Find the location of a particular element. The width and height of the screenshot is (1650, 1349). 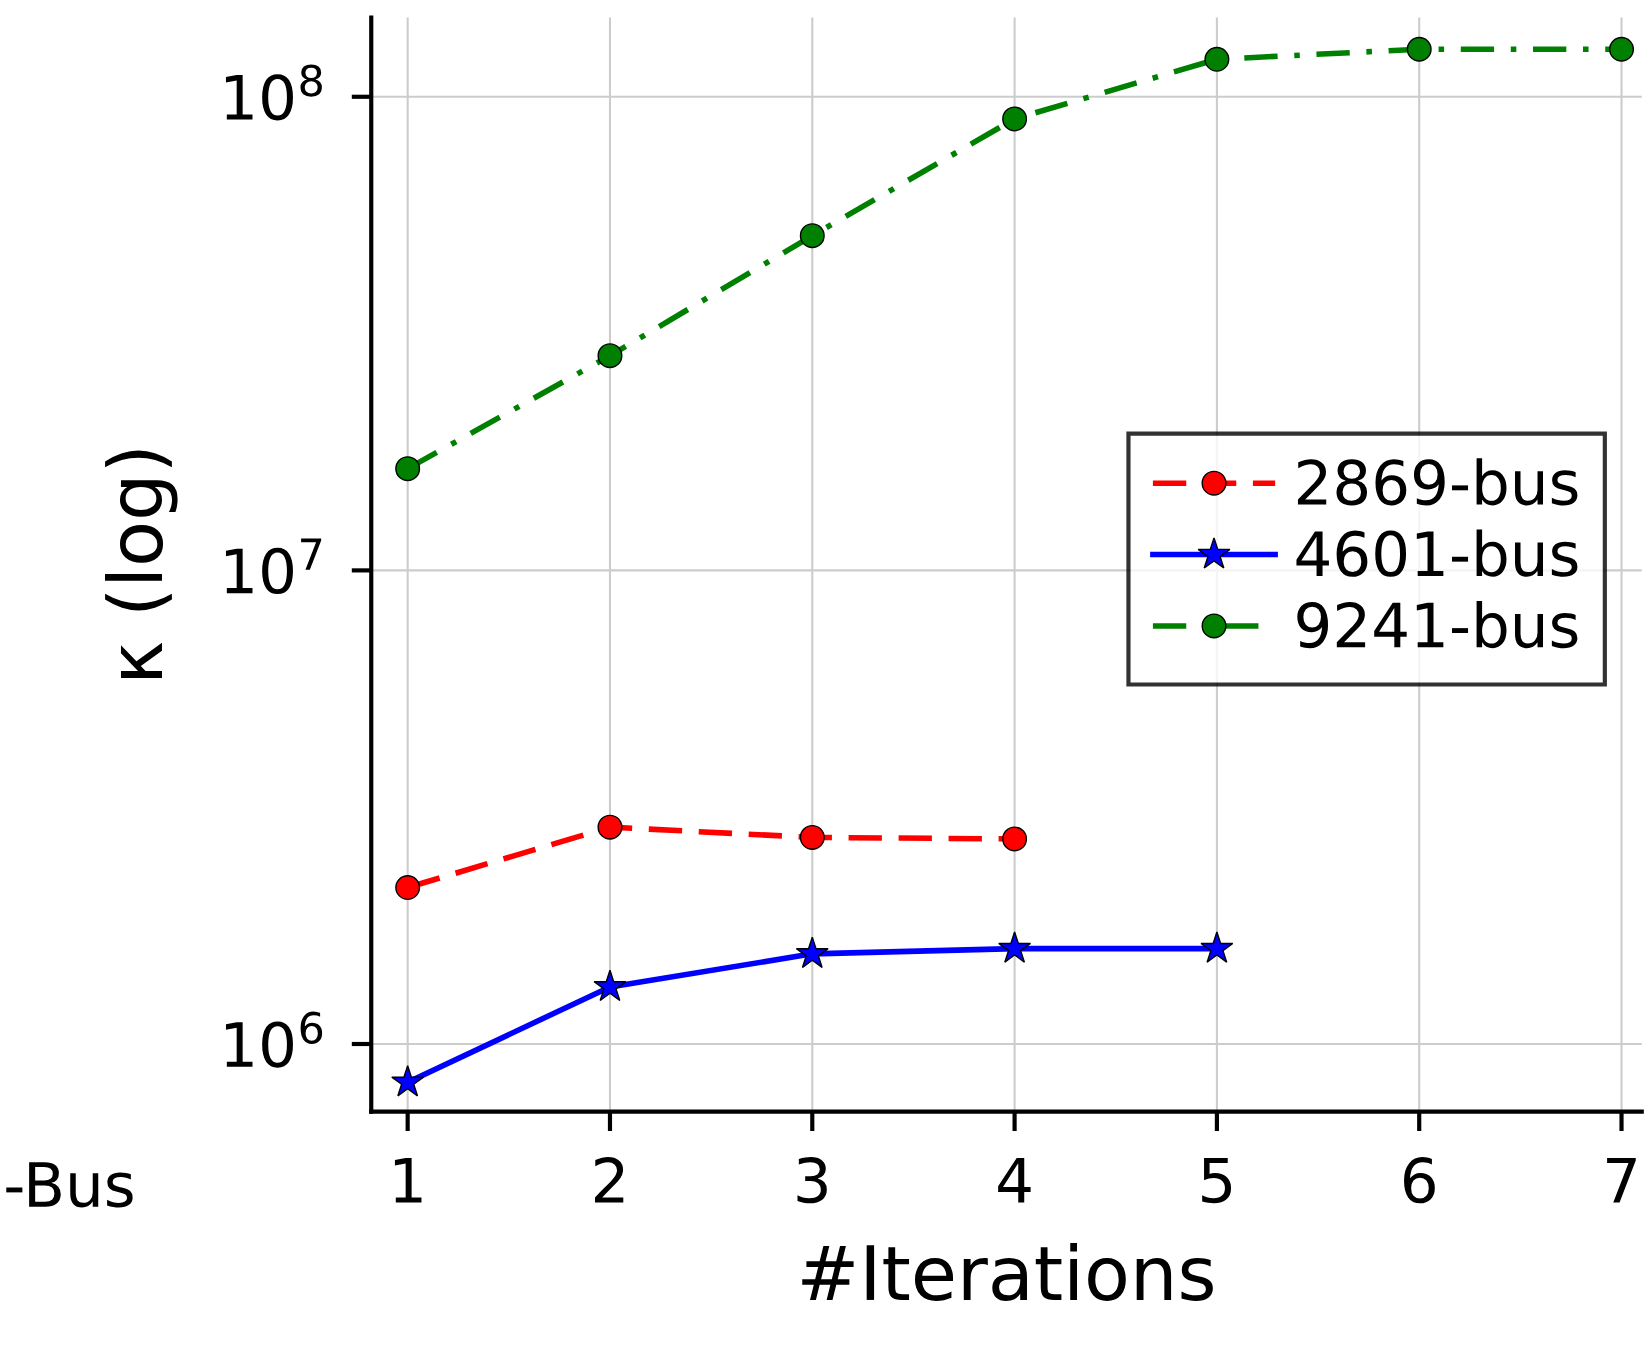

legend-label: 9241-bus is located at coordinates (1437, 624).